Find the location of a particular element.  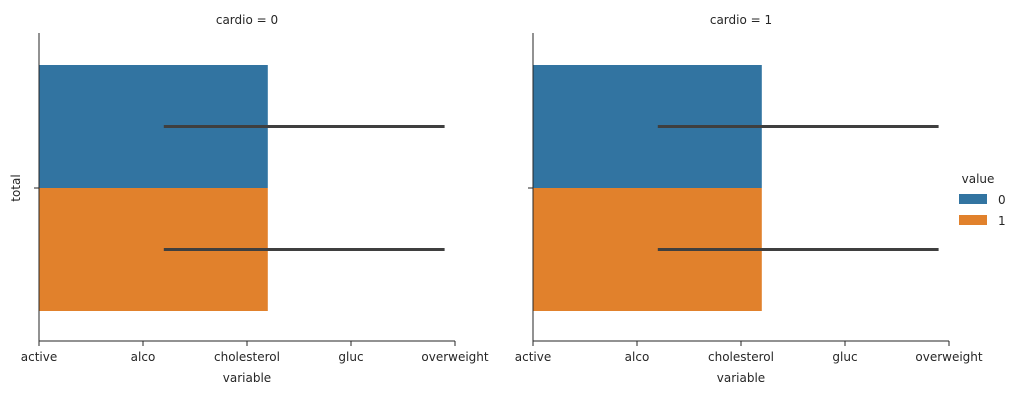

legend-label-0: 0 is located at coordinates (1002, 200).